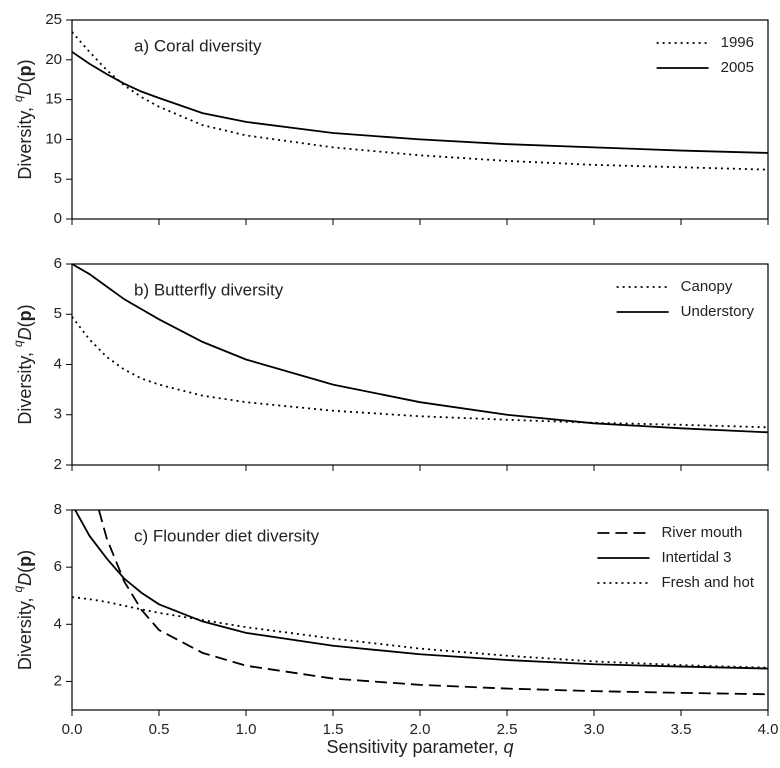  Describe the element at coordinates (414, 747) in the screenshot. I see `axis-label-part: Sensitivity parameter,` at that location.